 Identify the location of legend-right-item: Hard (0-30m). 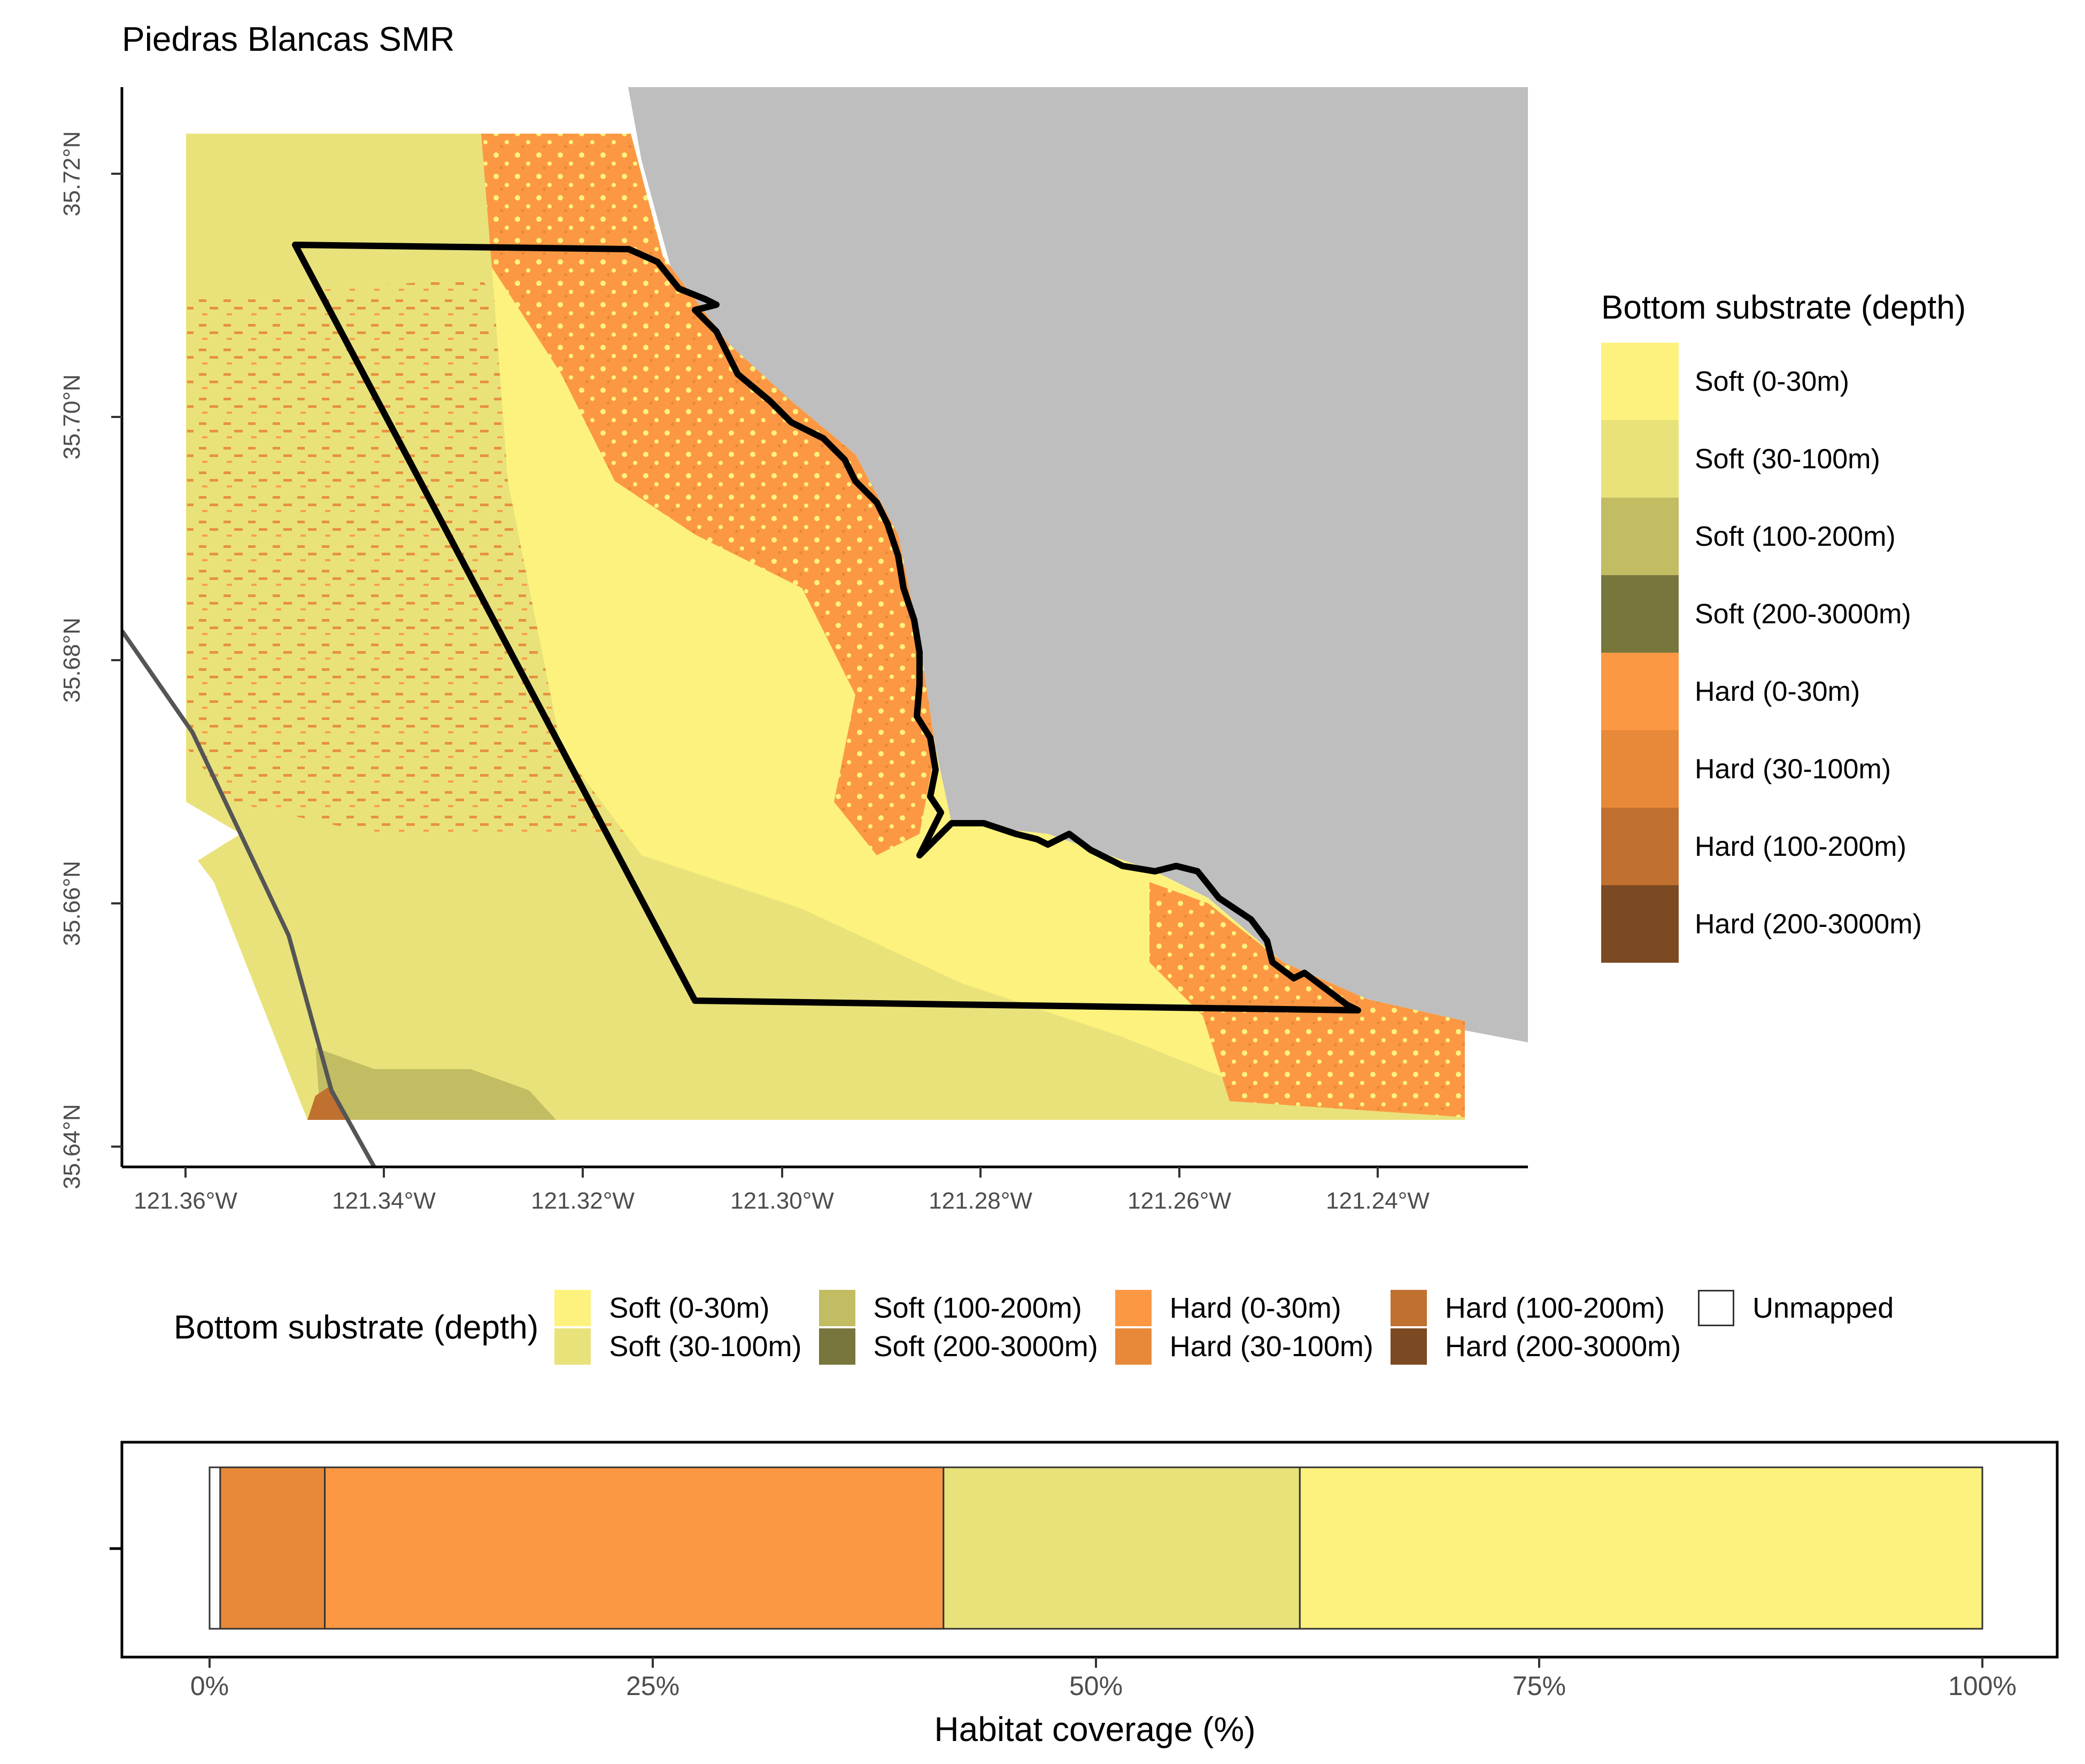
(1783, 691).